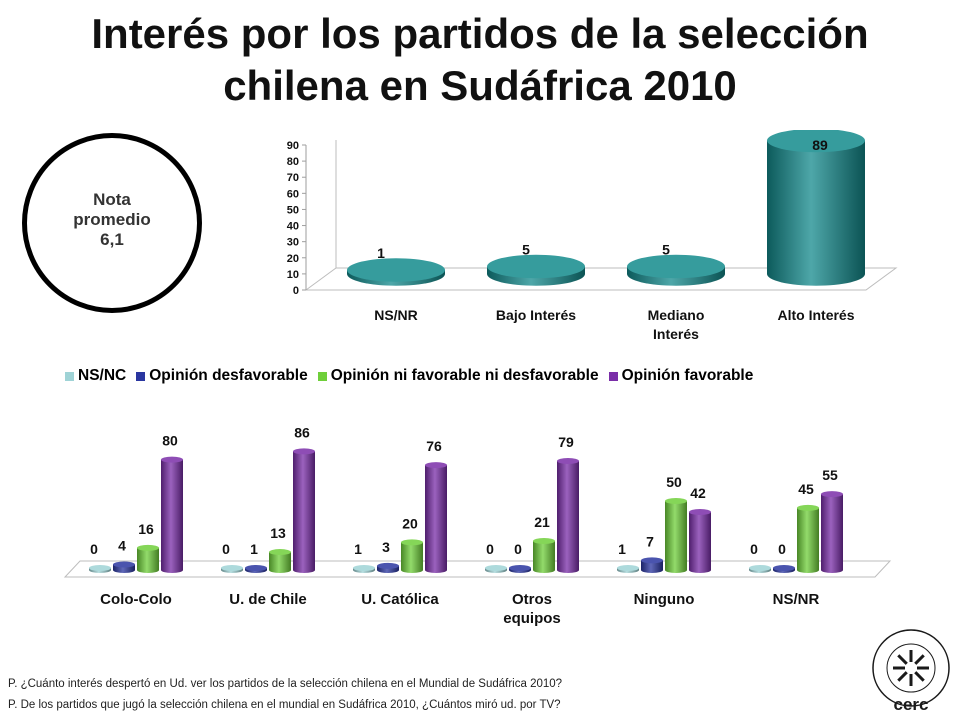 This screenshot has height=720, width=960. I want to click on legend-swatch-desfavorable, so click(141, 376).